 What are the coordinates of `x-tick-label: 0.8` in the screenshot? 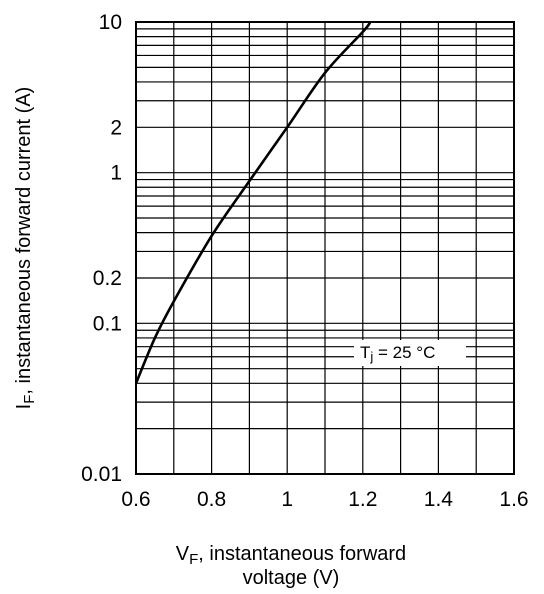 It's located at (211, 499).